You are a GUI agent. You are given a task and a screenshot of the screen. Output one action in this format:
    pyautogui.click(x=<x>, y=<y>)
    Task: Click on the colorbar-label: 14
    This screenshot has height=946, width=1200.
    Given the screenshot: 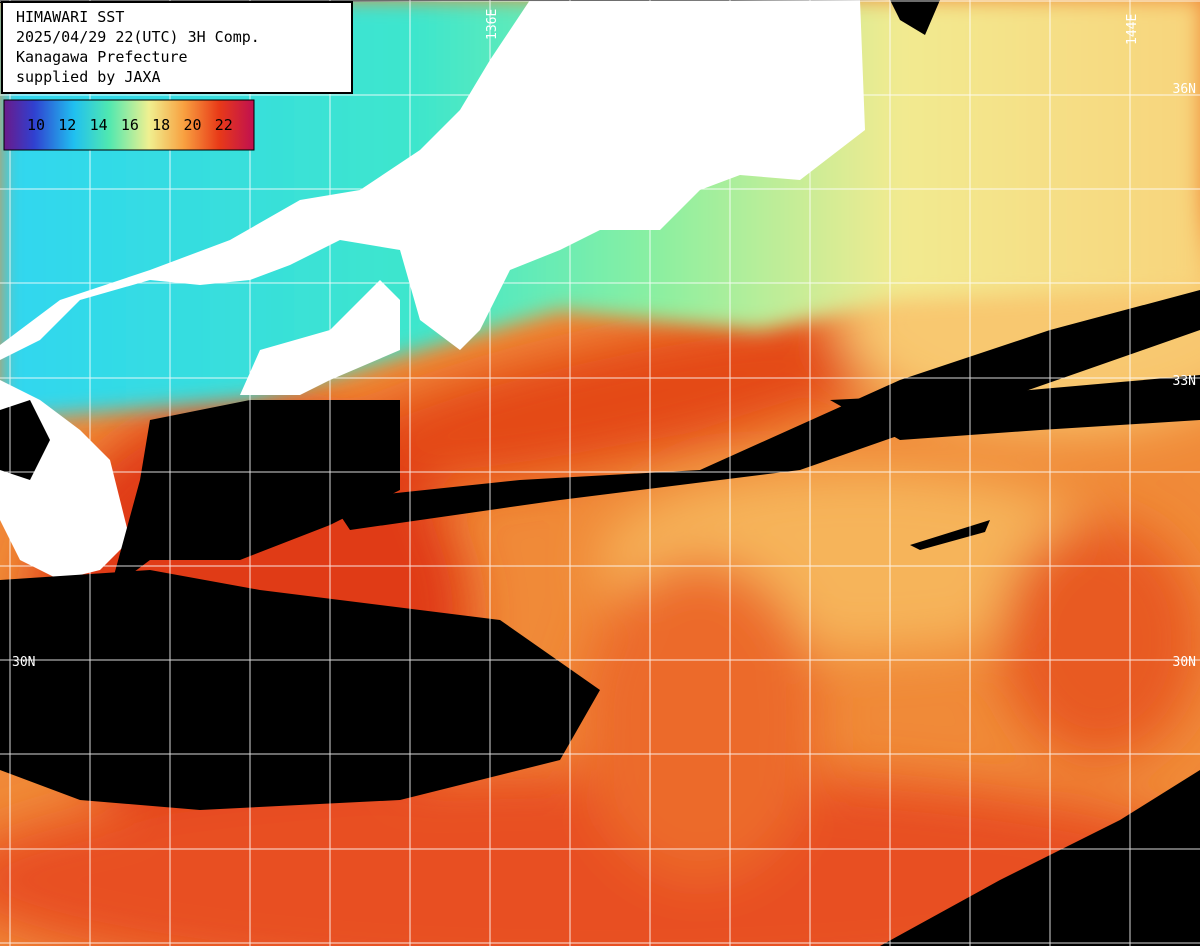 What is the action you would take?
    pyautogui.click(x=99, y=125)
    